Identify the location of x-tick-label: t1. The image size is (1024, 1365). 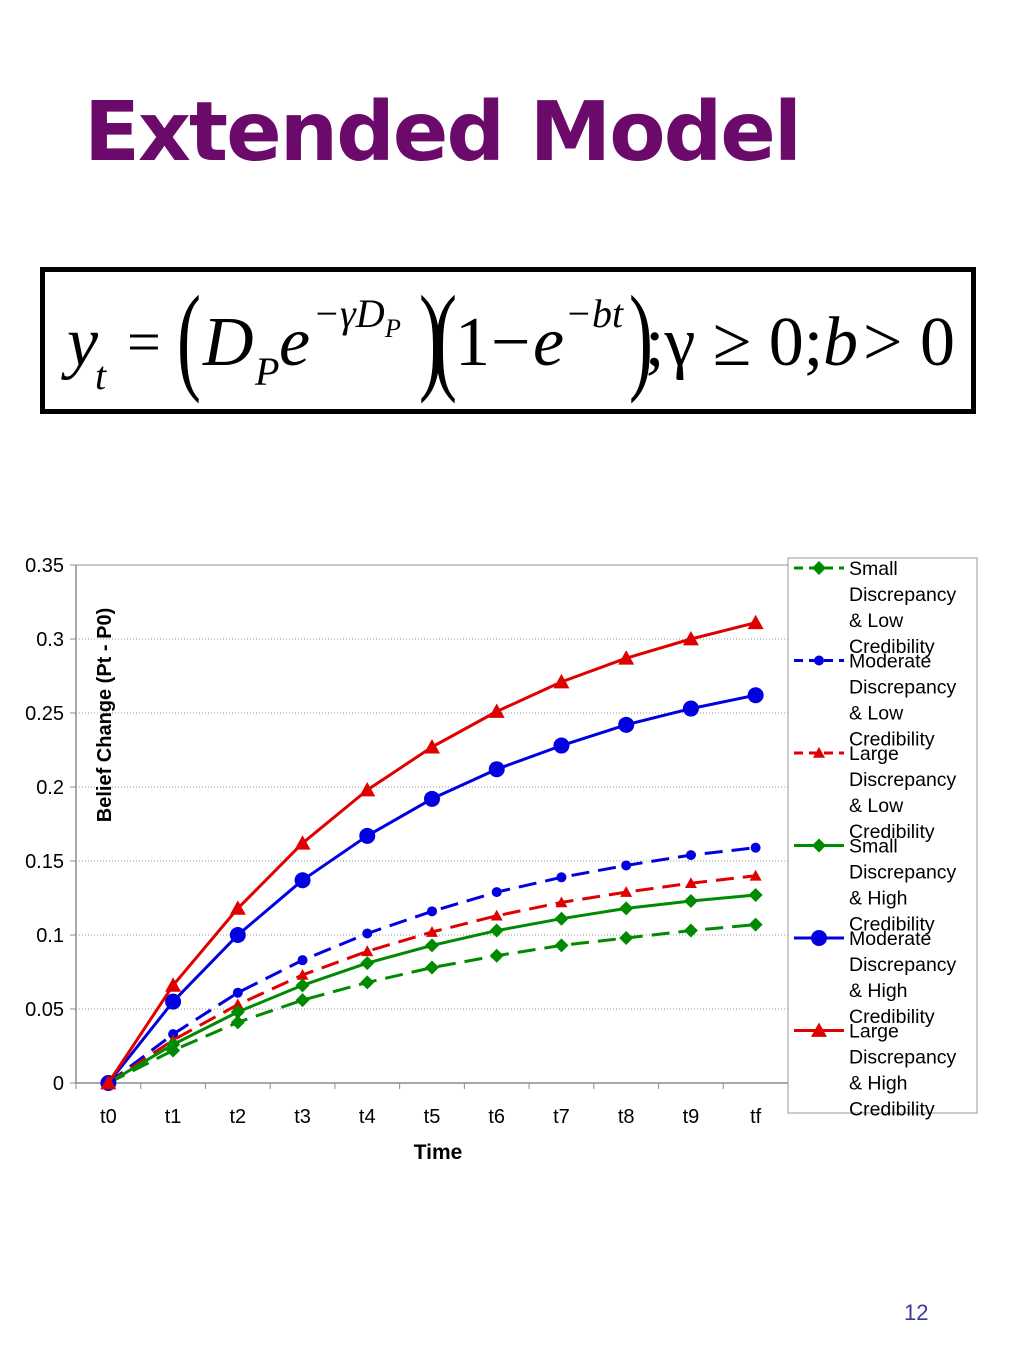
(173, 1117).